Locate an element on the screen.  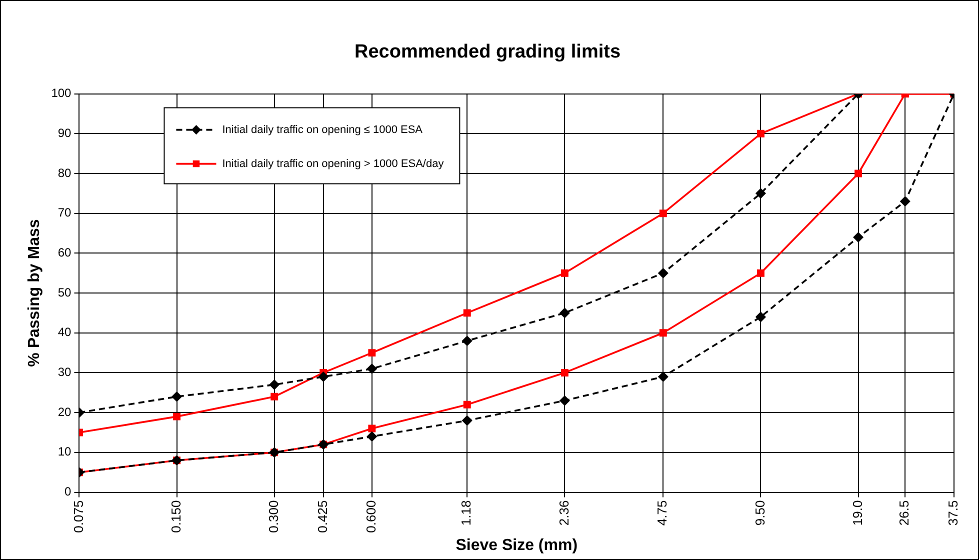
y-axis-title: % Passing by Mass is located at coordinates (35, 293).